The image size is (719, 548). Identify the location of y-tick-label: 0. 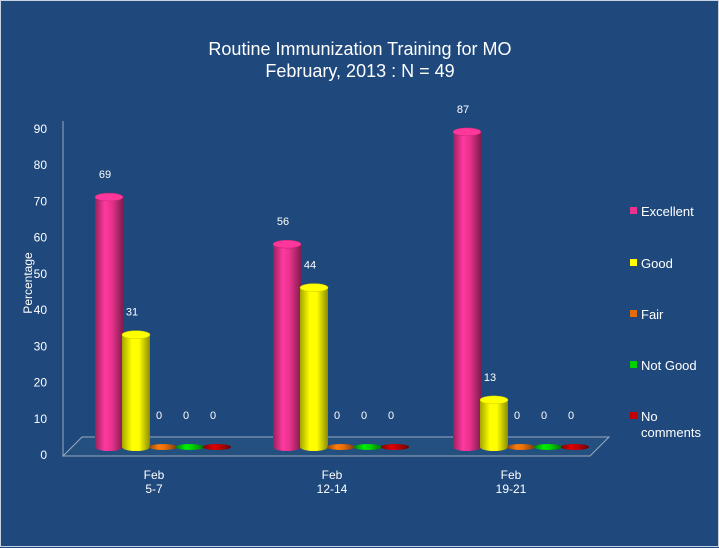
(43, 455).